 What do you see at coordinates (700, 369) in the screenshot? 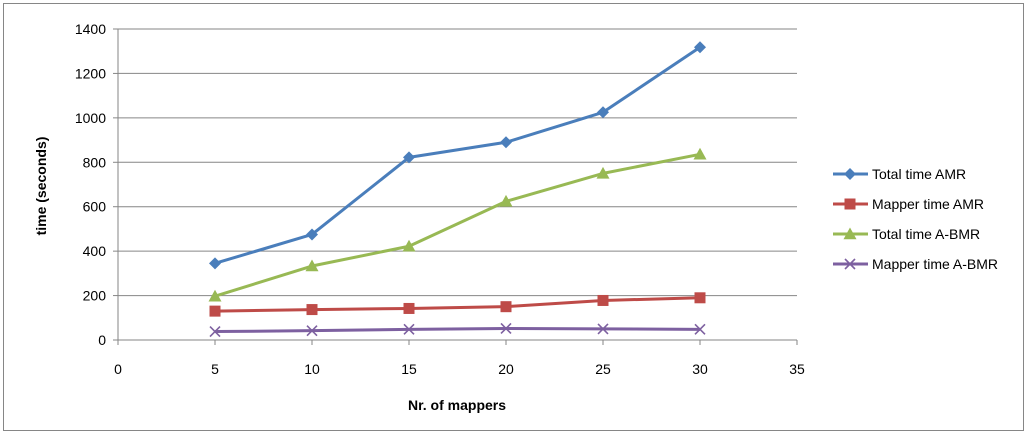
I see `x-tick-label: 30` at bounding box center [700, 369].